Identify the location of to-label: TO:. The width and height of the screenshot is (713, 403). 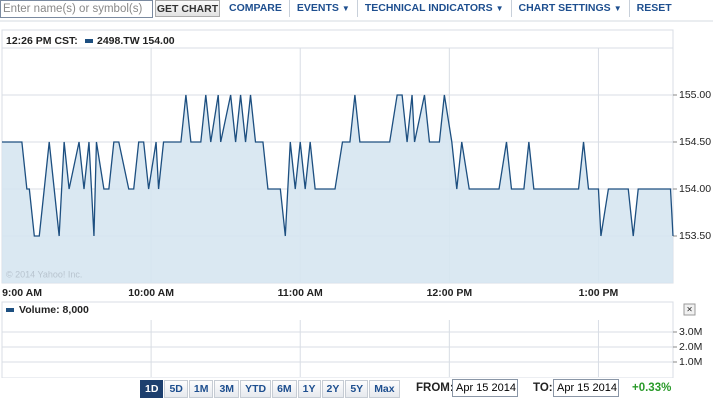
(543, 388).